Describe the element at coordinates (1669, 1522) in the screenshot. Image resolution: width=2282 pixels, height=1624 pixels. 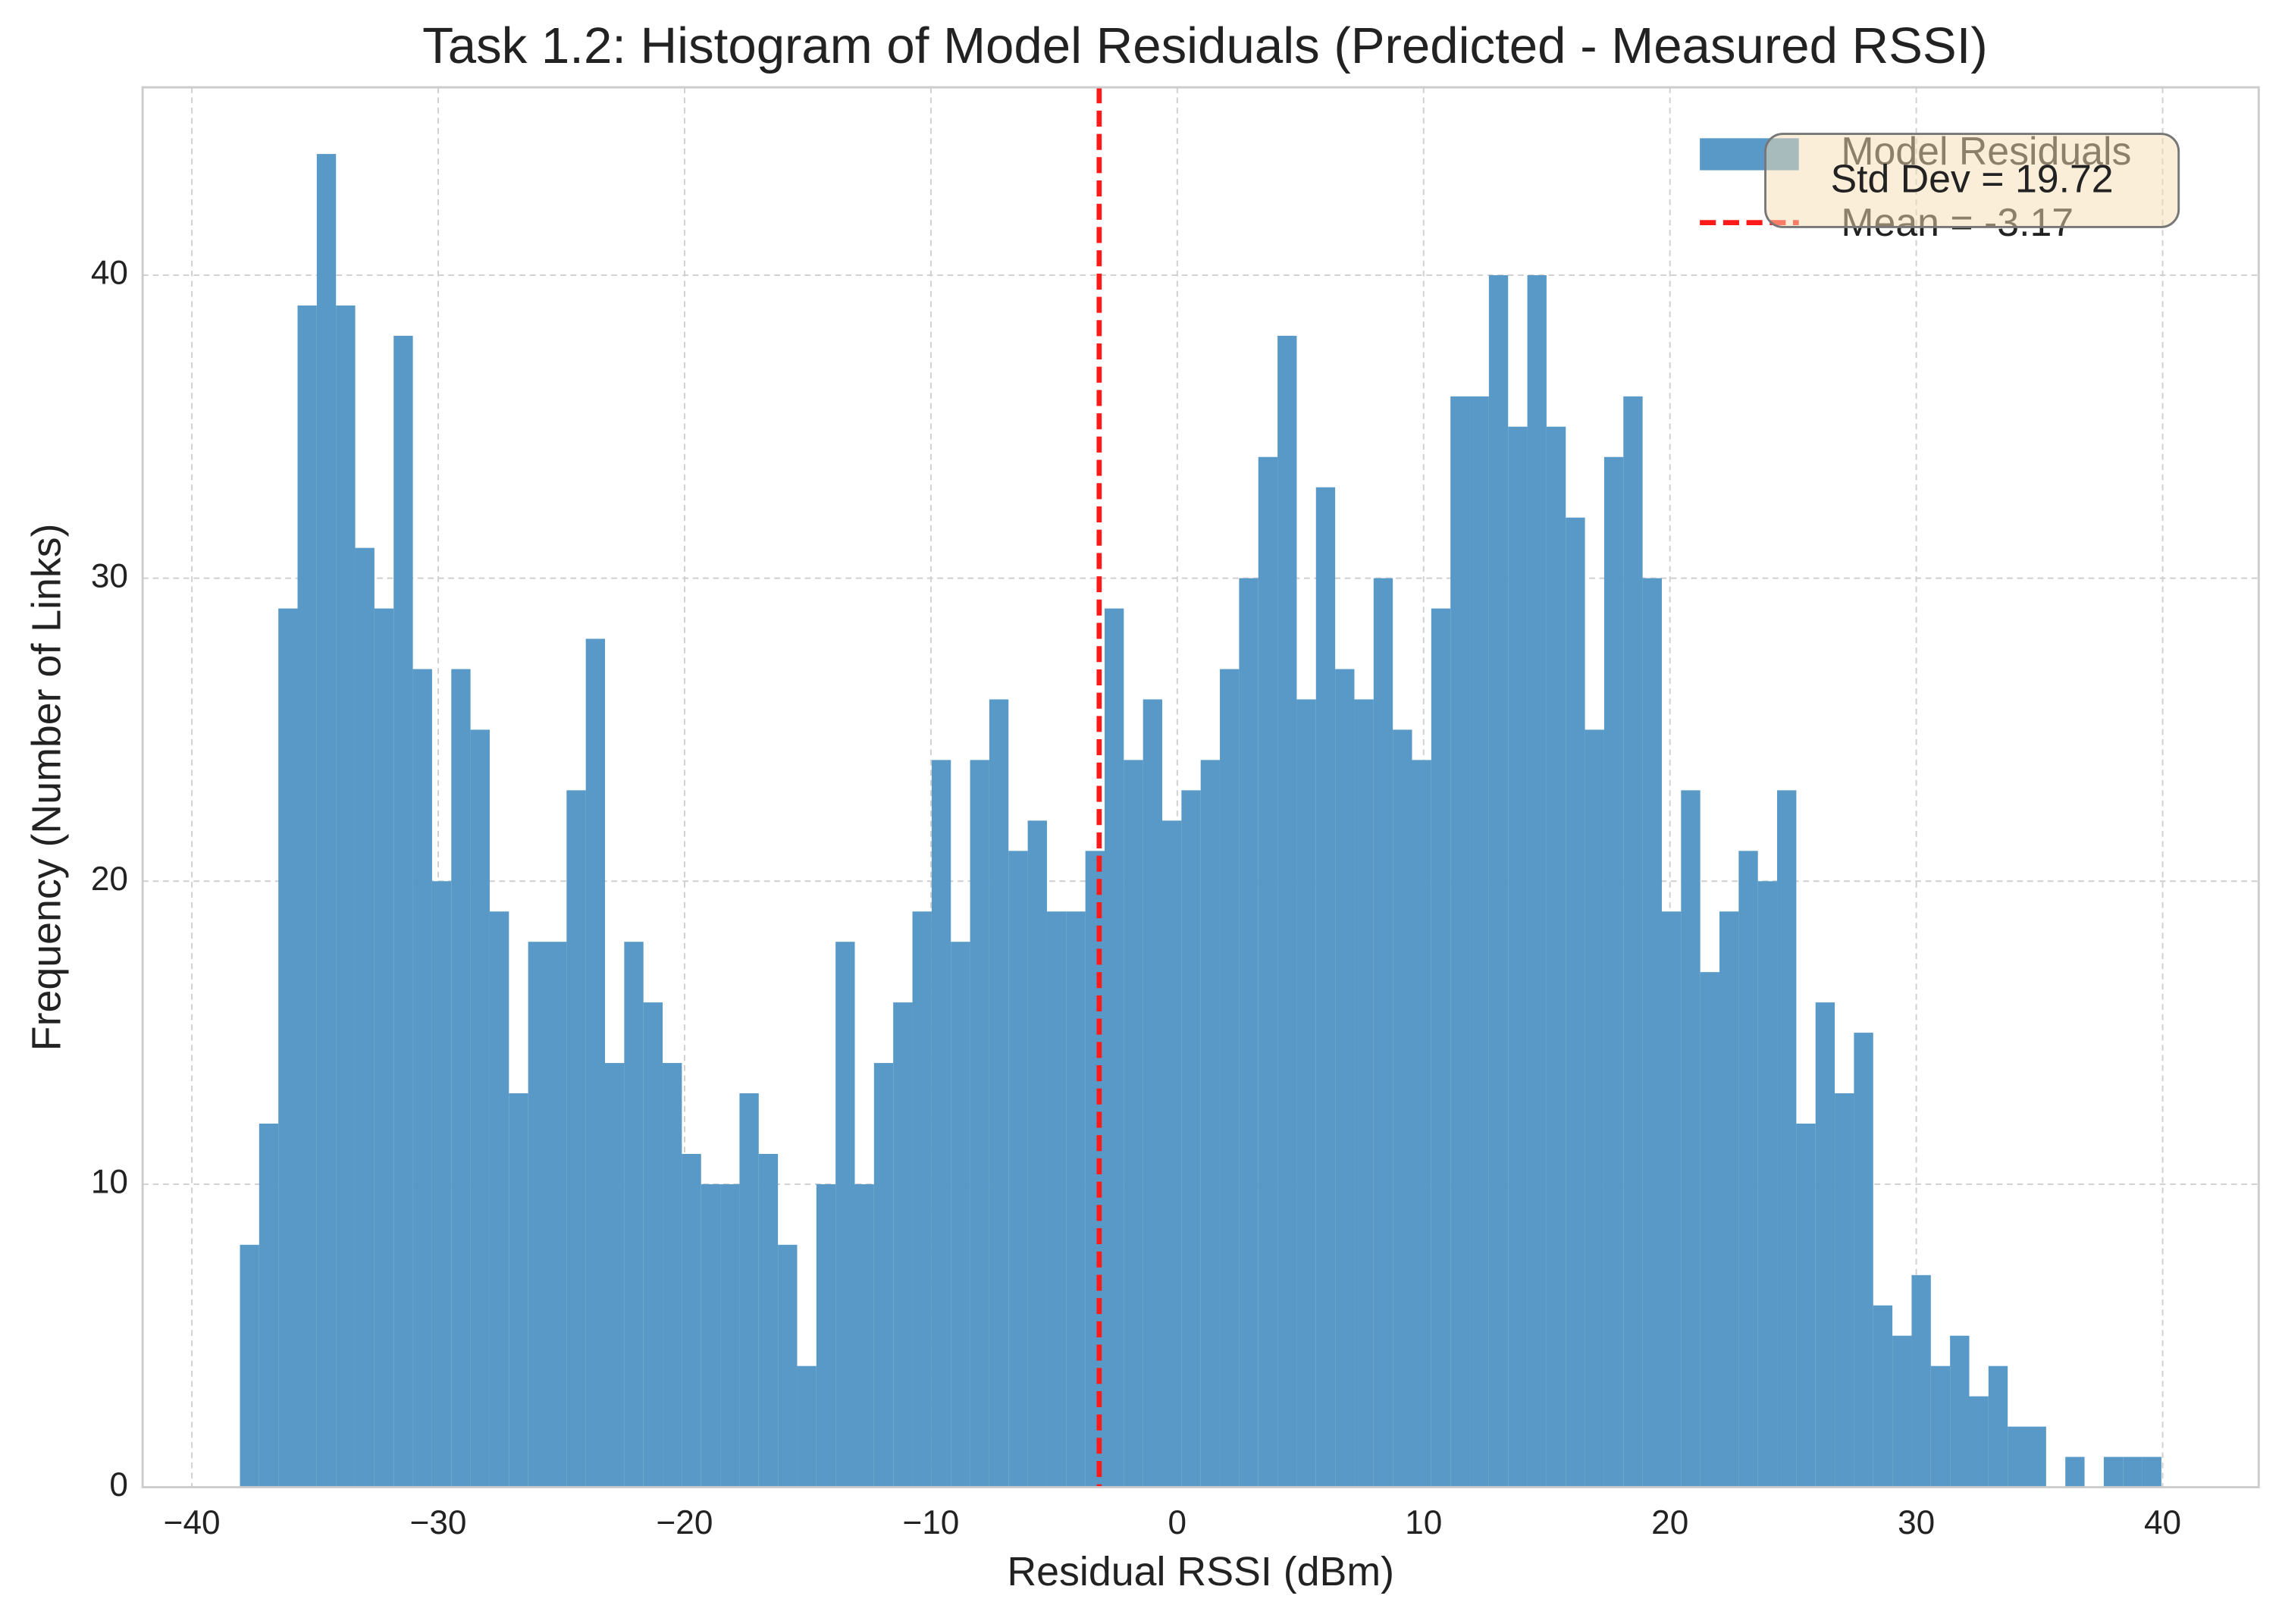
I see `x-tick-label: 20` at that location.